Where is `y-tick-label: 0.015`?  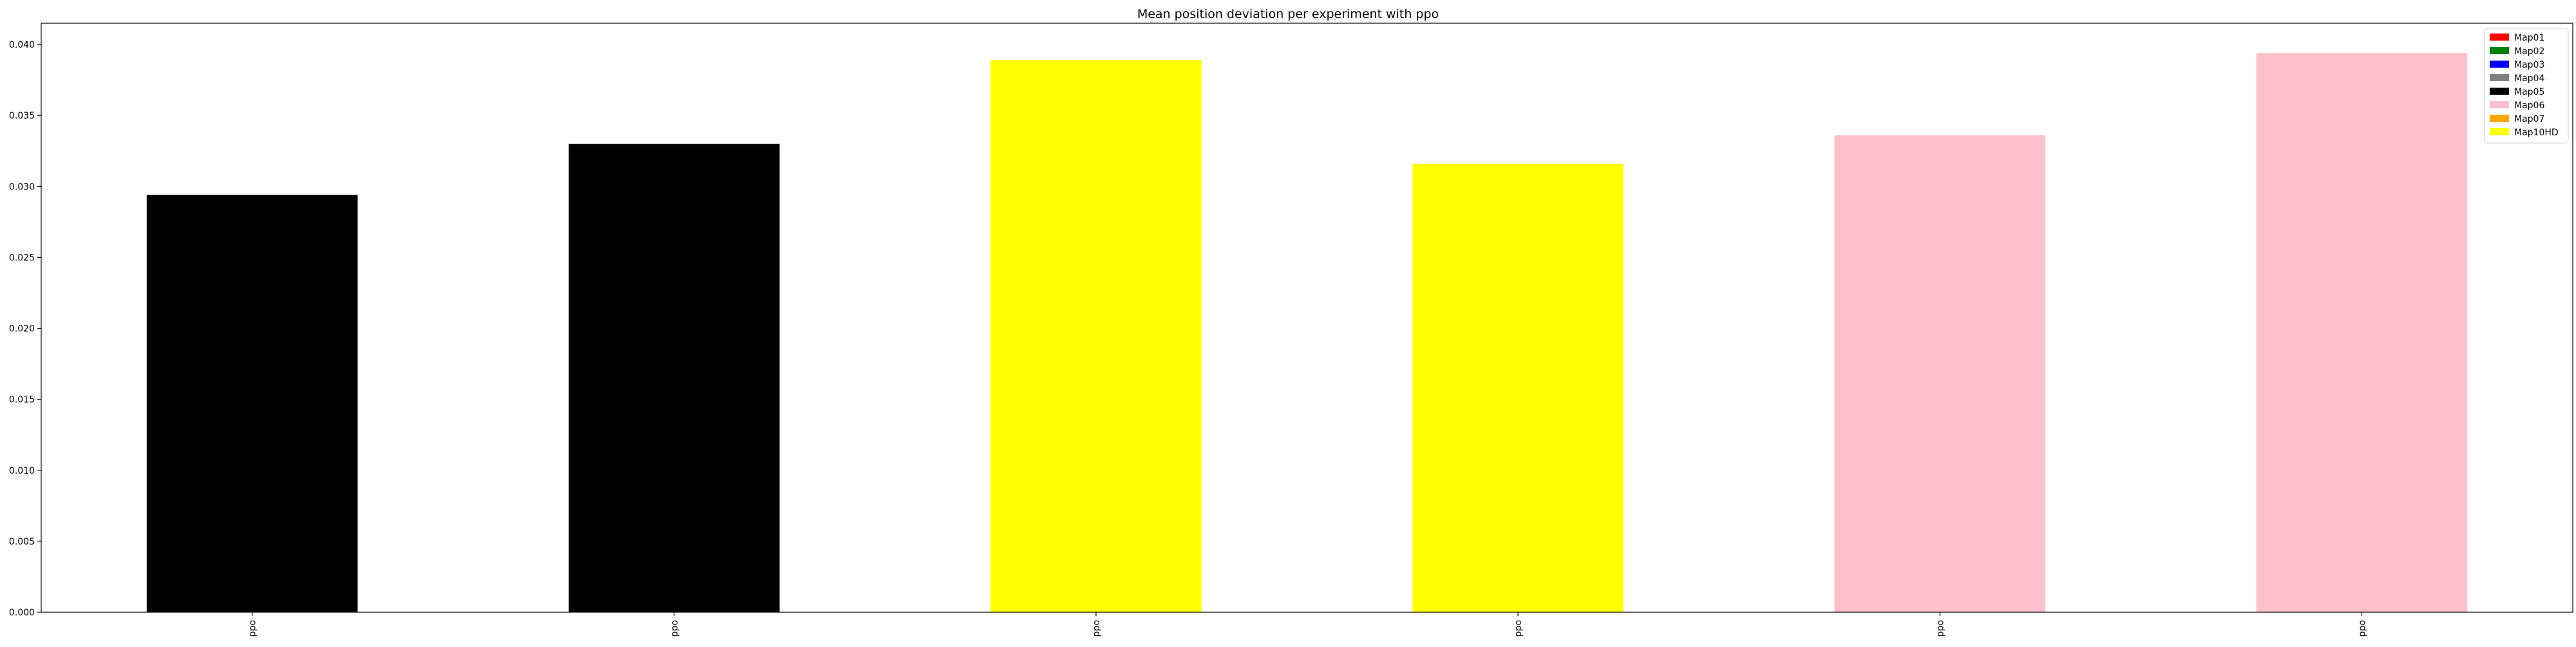 y-tick-label: 0.015 is located at coordinates (22, 400).